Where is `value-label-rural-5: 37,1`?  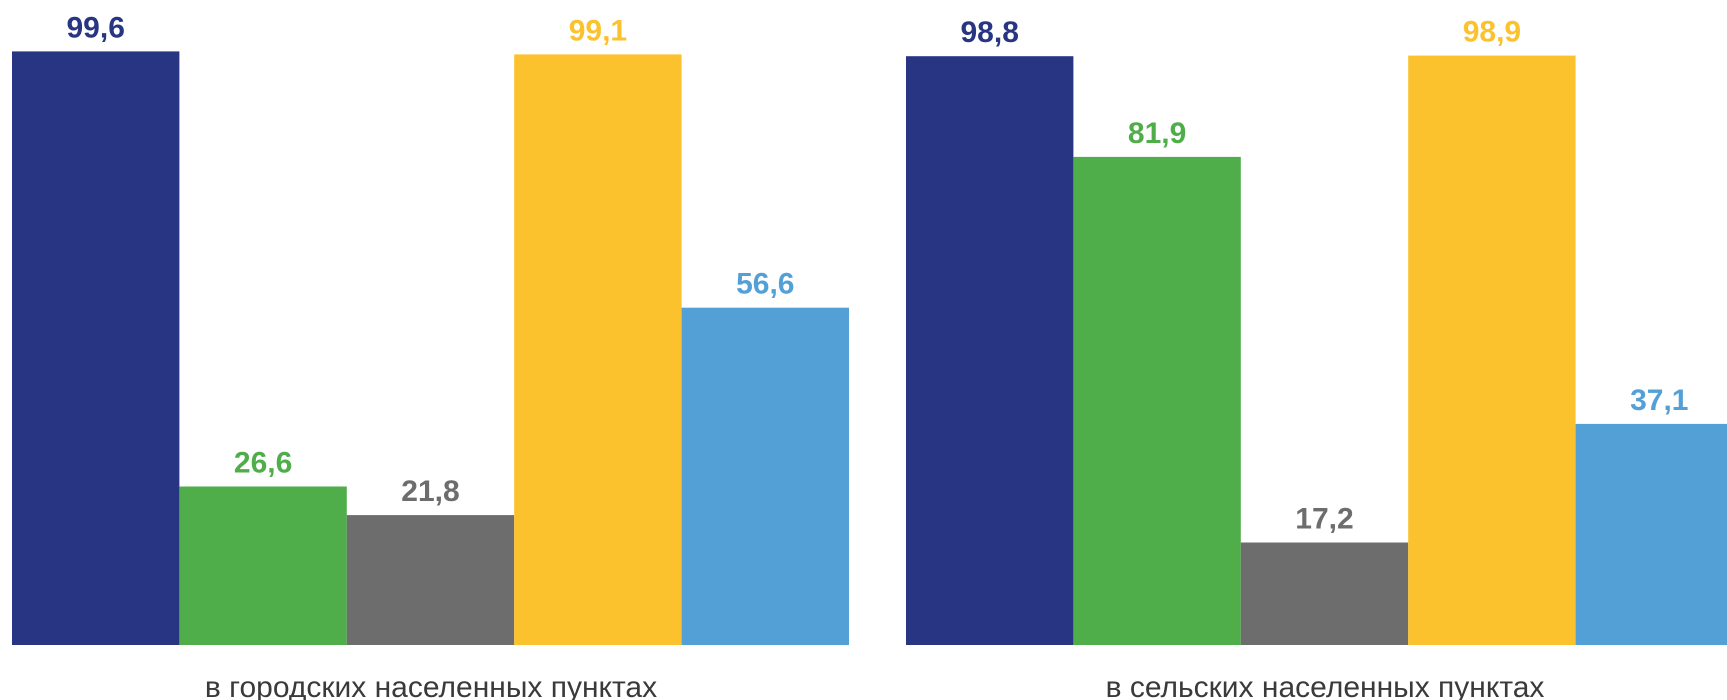
value-label-rural-5: 37,1 is located at coordinates (1659, 400).